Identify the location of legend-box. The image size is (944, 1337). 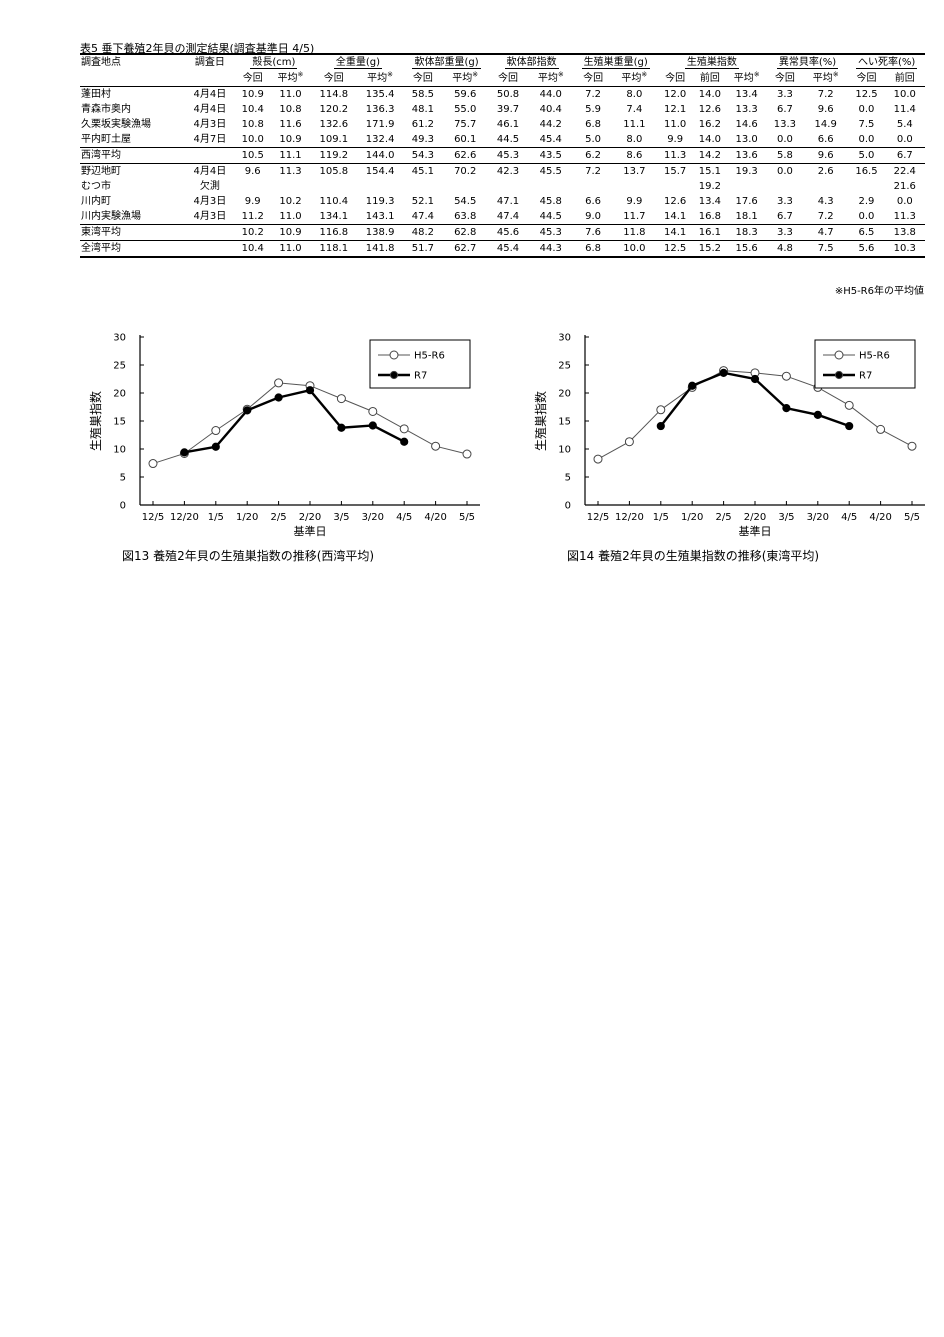
(865, 364).